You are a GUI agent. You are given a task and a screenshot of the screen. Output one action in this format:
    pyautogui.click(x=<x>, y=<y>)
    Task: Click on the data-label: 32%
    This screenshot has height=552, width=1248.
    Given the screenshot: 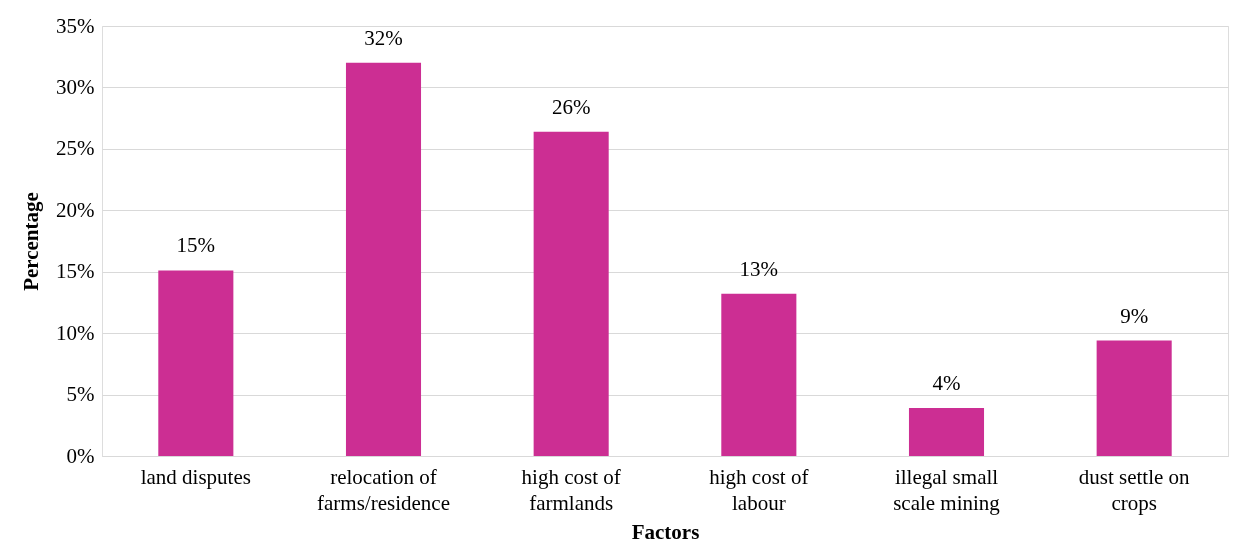 What is the action you would take?
    pyautogui.click(x=383, y=37)
    